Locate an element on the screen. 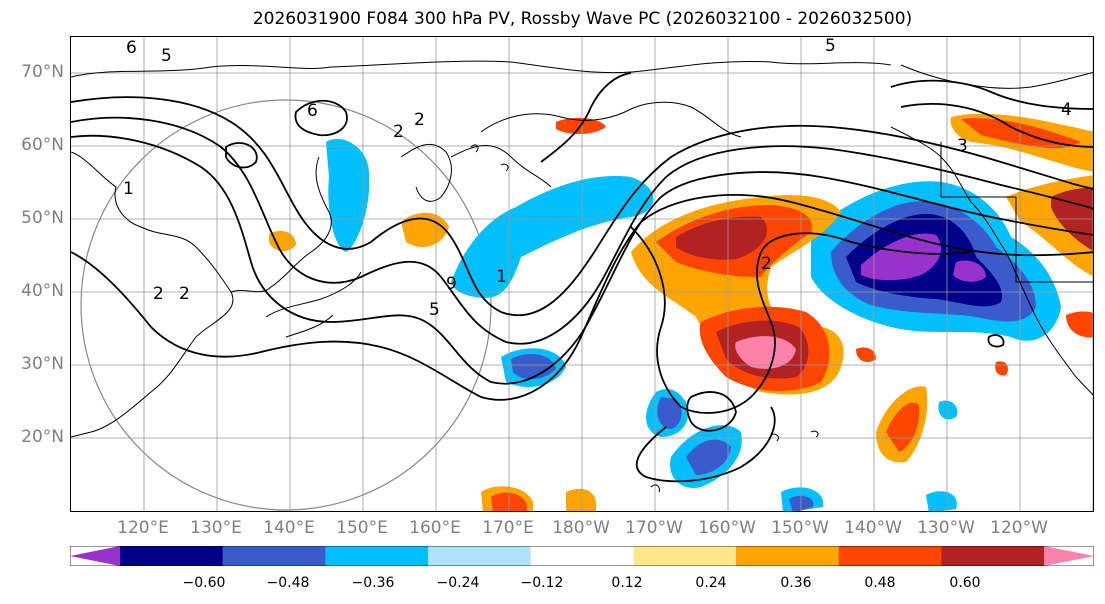 The width and height of the screenshot is (1105, 604). colorbar is located at coordinates (582, 556).